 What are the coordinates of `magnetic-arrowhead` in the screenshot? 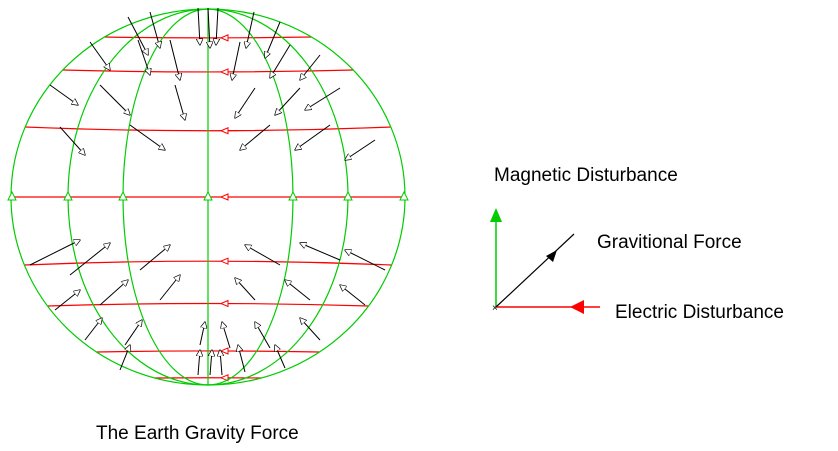 It's located at (496, 215).